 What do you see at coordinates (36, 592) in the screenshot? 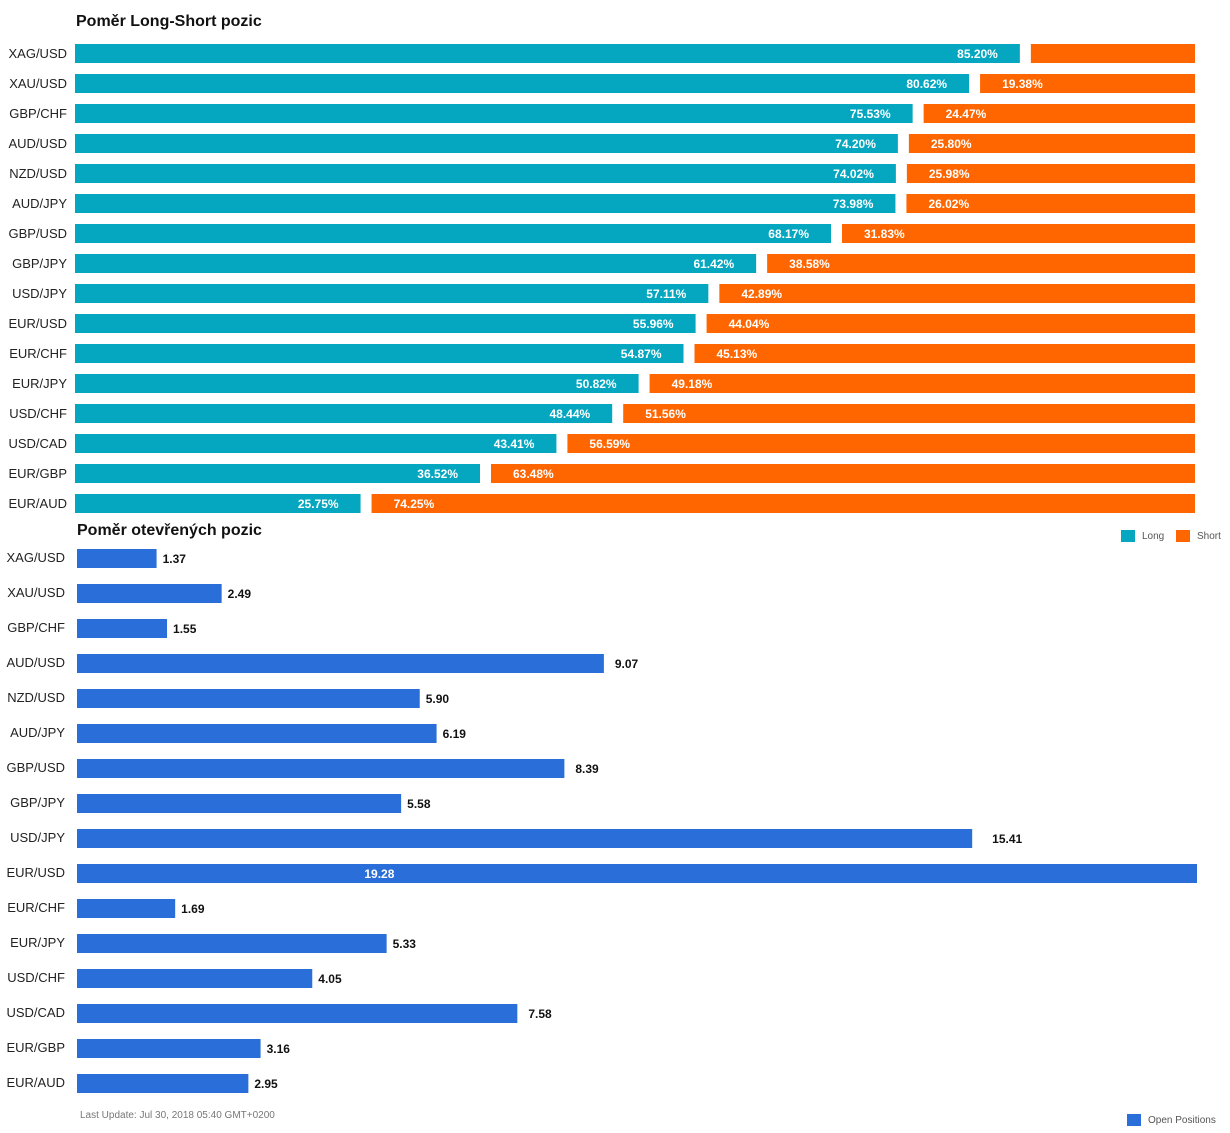
I see `open-category-label-xau-usd: XAU/USD` at bounding box center [36, 592].